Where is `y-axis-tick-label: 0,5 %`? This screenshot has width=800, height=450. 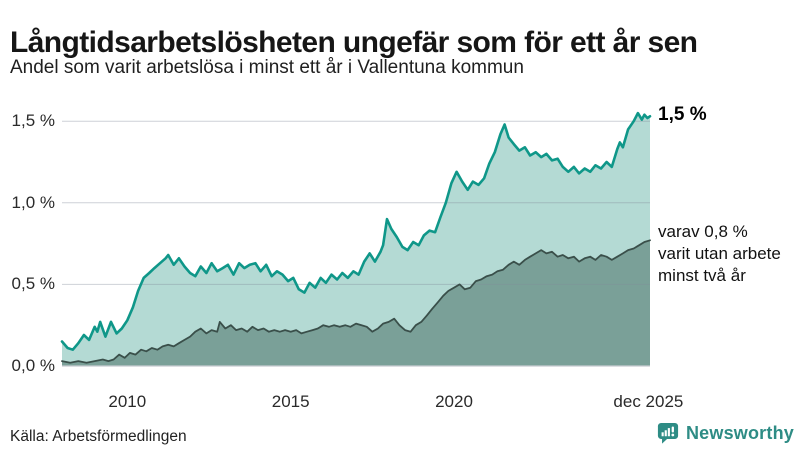
y-axis-tick-label: 0,5 % is located at coordinates (33, 284).